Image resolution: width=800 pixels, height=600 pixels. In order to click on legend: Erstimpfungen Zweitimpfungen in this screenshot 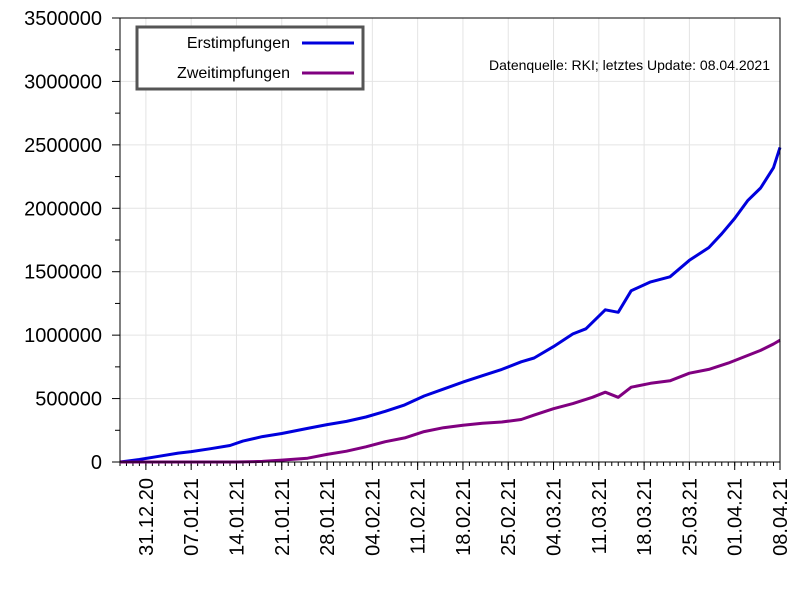, I will do `click(250, 58)`.